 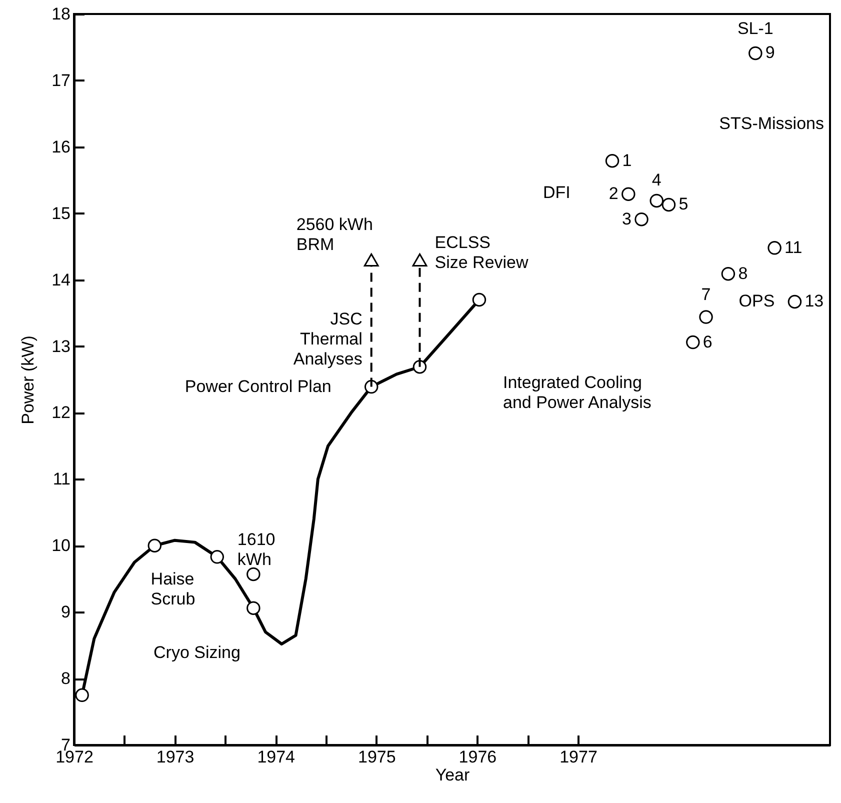 I want to click on x-tick-label: 1973, so click(x=175, y=757).